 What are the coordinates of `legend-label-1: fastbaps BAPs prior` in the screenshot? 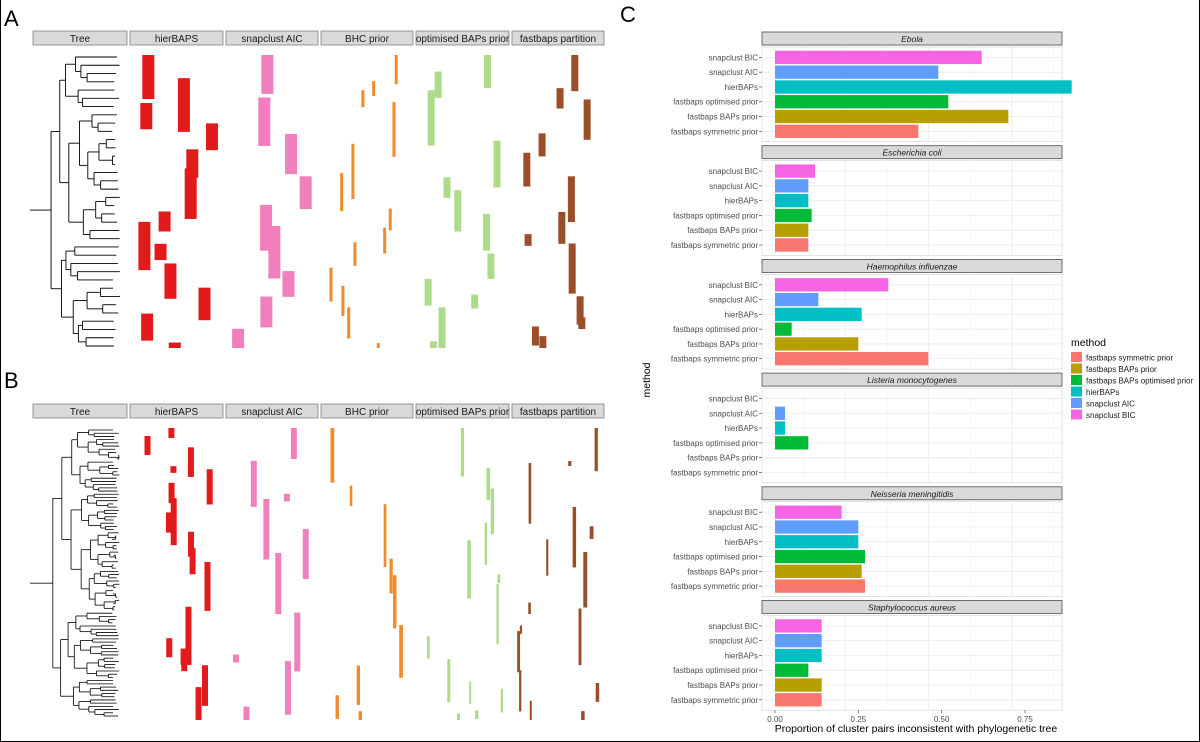 It's located at (1121, 369).